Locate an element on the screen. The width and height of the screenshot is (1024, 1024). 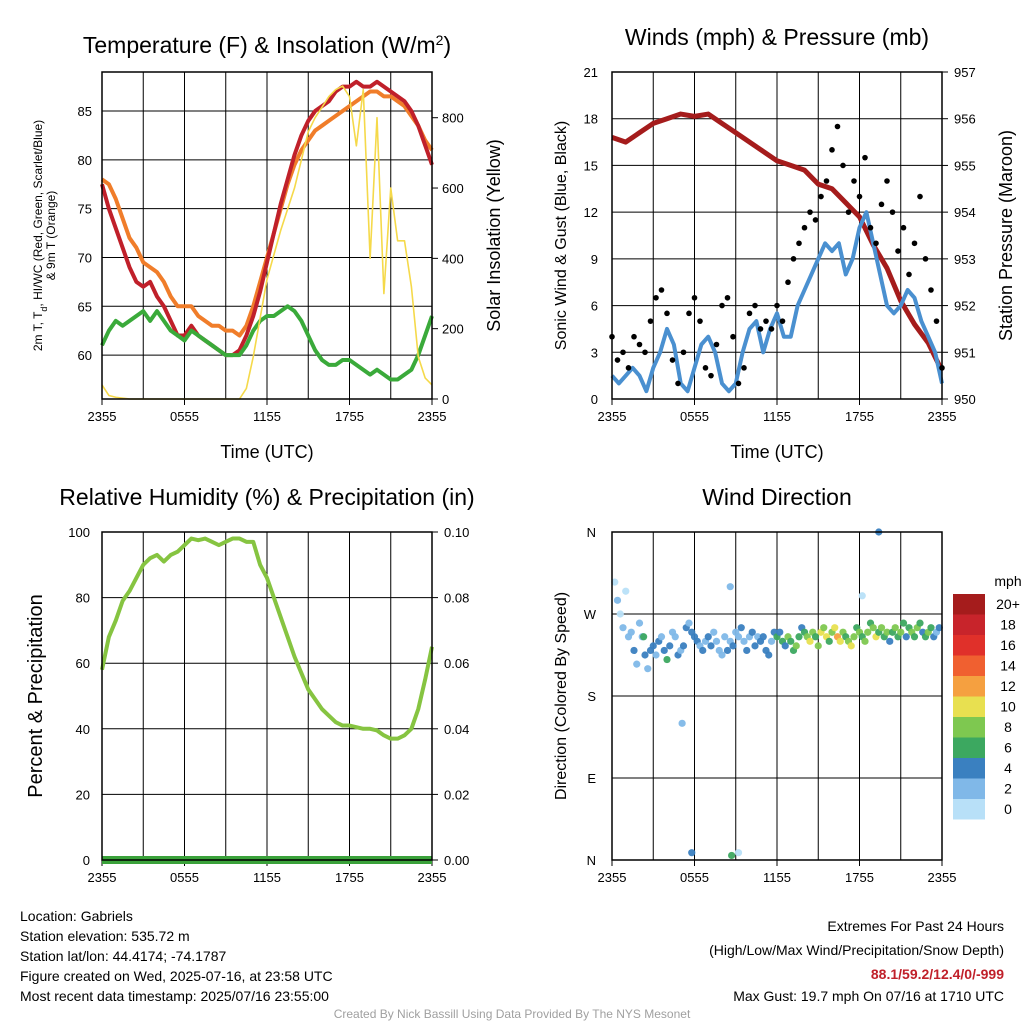
temp-ytick-label-left: 80 is located at coordinates (85, 160).